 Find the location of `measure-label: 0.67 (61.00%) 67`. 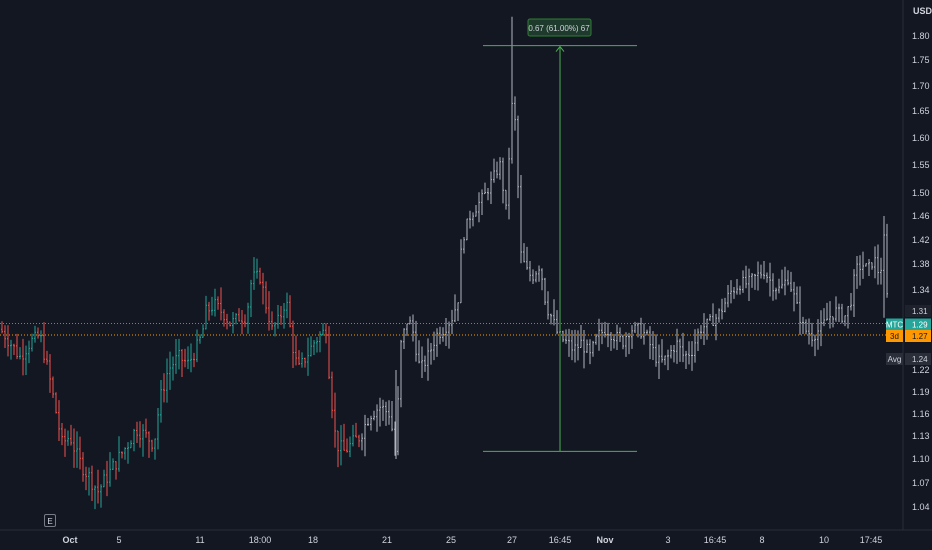

measure-label: 0.67 (61.00%) 67 is located at coordinates (559, 28).